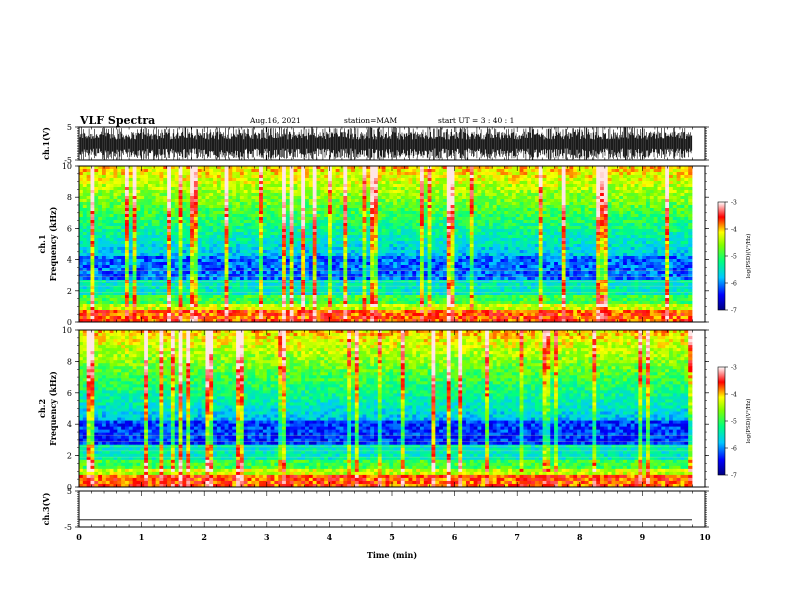 The width and height of the screenshot is (792, 612). Describe the element at coordinates (53, 243) in the screenshot. I see `ch1-spectrogram-ylabel-frequency: Frequency (kHz)` at that location.